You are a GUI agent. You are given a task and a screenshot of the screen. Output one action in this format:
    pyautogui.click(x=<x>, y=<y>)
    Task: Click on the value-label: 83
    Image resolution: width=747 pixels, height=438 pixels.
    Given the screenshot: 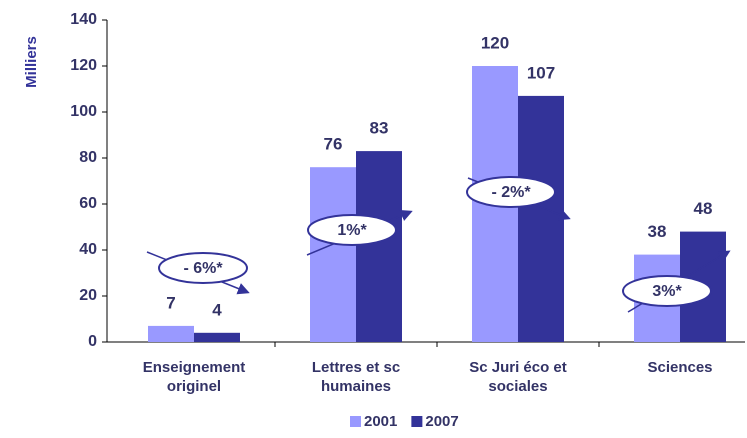 What is the action you would take?
    pyautogui.click(x=379, y=128)
    